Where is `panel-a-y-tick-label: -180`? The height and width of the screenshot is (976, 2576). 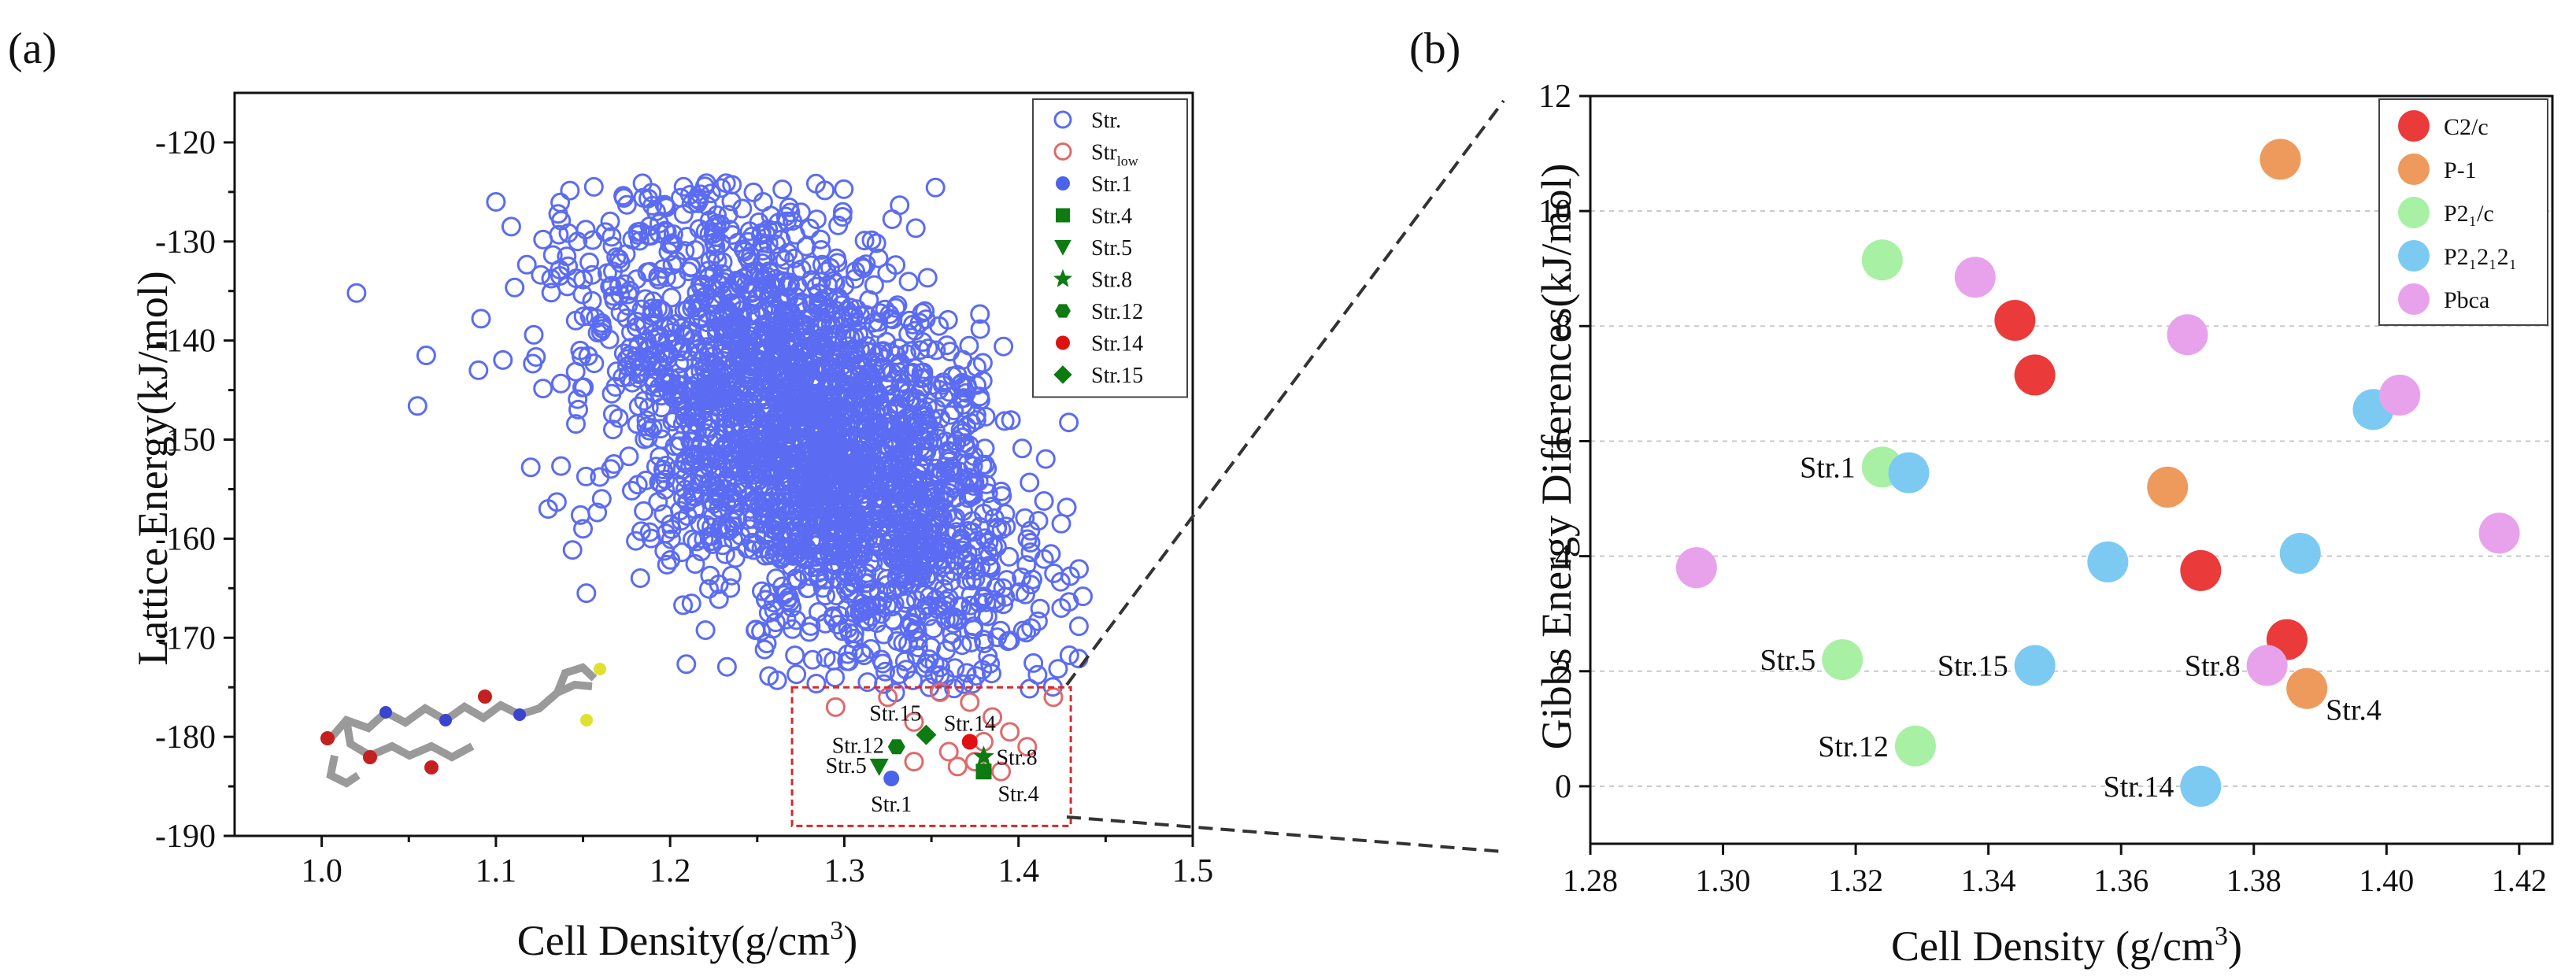 panel-a-y-tick-label: -180 is located at coordinates (185, 737).